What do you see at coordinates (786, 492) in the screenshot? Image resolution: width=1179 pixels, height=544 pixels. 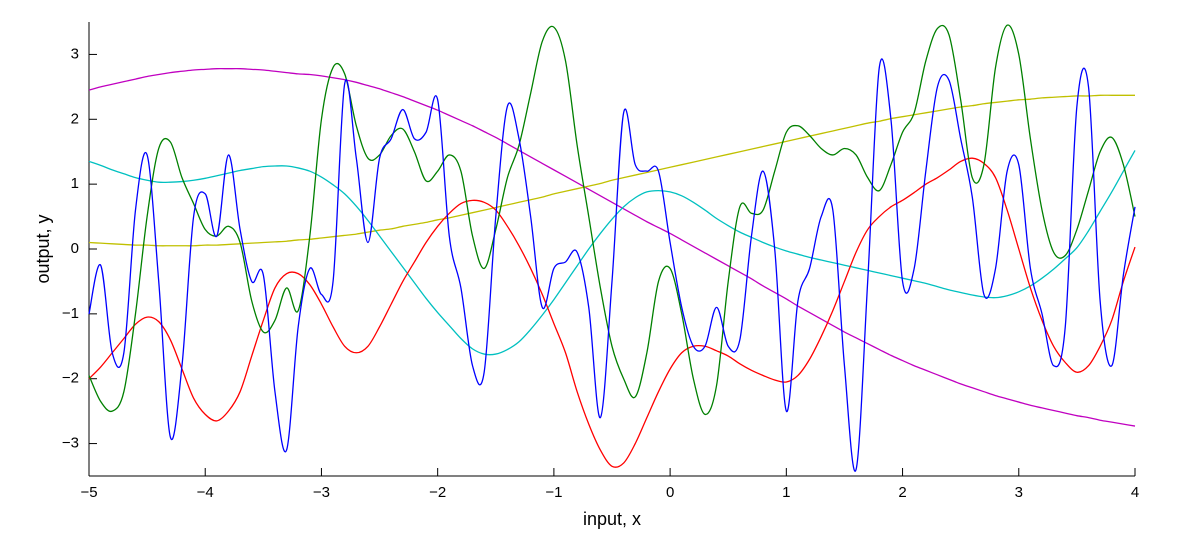 I see `x-tick-label: 1` at bounding box center [786, 492].